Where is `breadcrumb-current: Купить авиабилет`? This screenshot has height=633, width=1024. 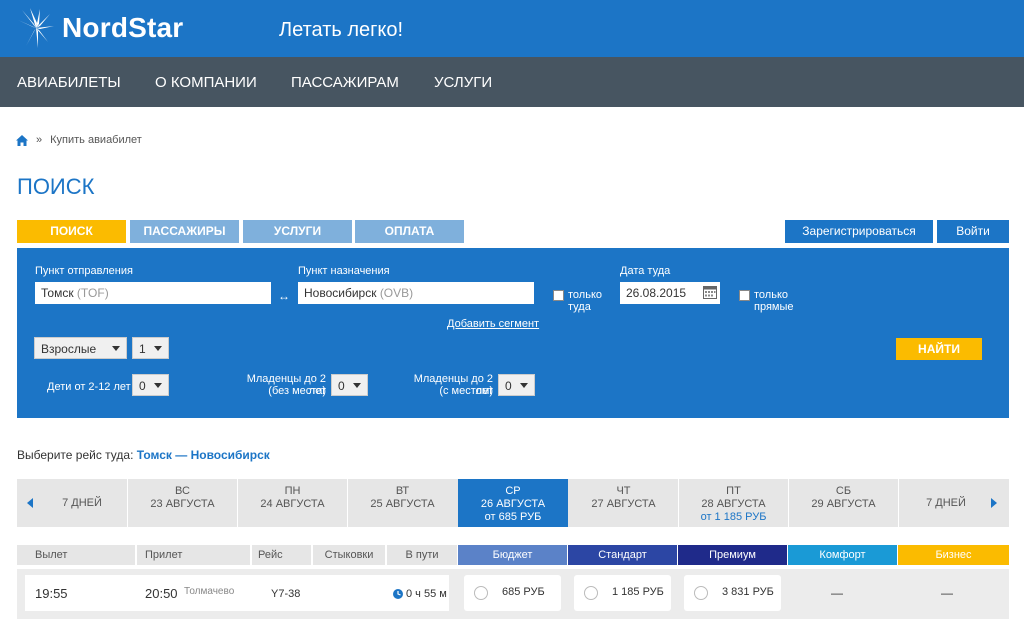
breadcrumb-current: Купить авиабилет is located at coordinates (96, 140).